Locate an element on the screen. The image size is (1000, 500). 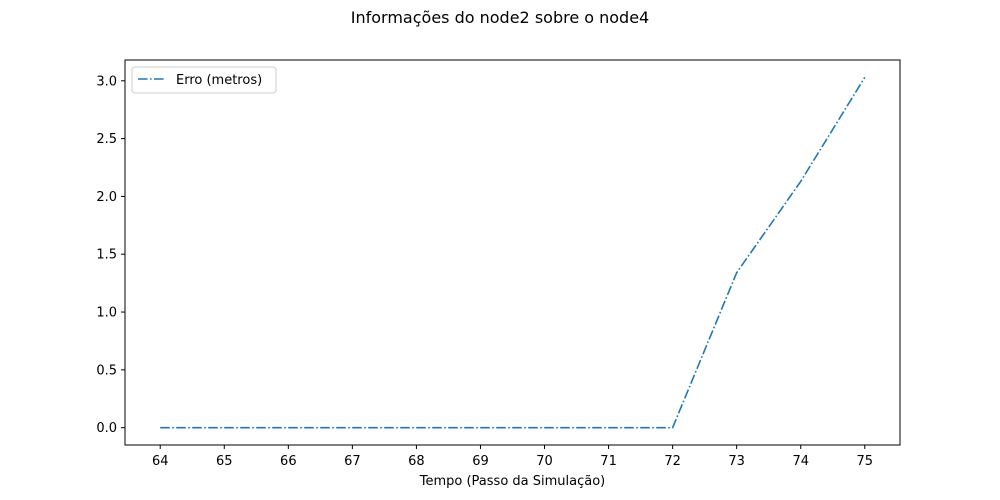
legend-label: Erro (metros) is located at coordinates (219, 80).